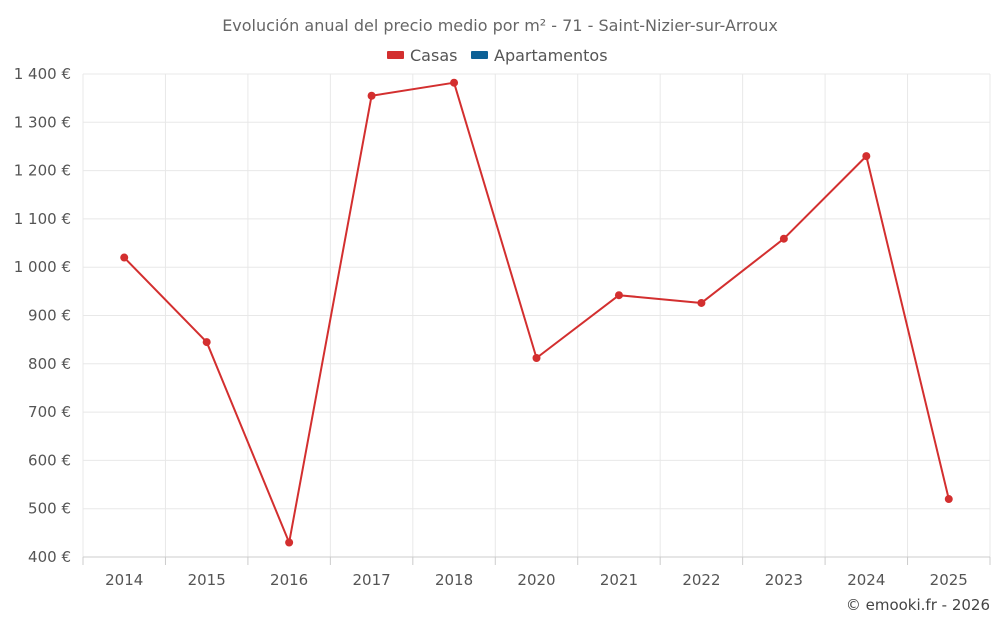 This screenshot has height=625, width=1000. I want to click on legend-label-apartamentos: Apartamentos, so click(551, 55).